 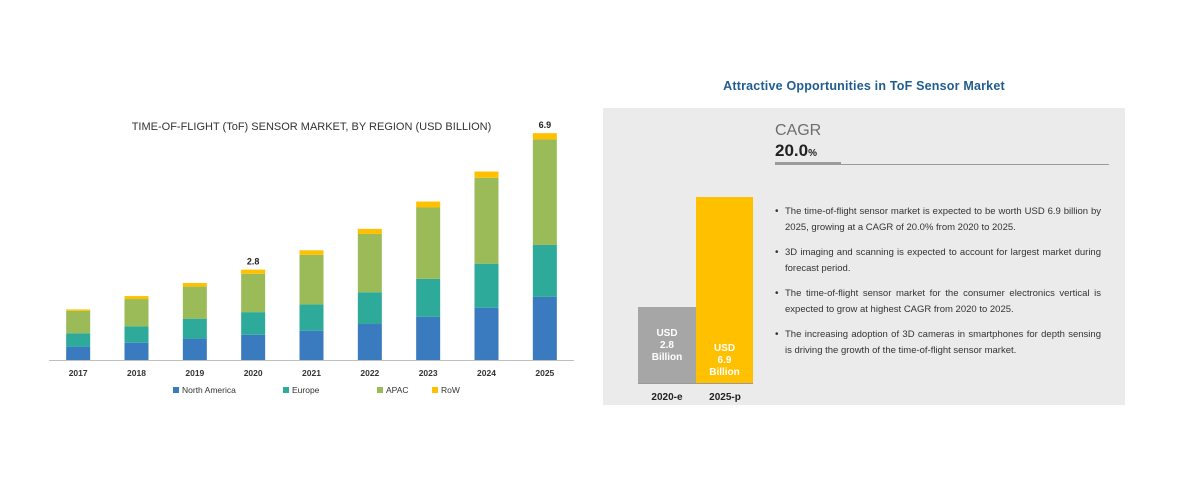 What do you see at coordinates (311, 317) in the screenshot?
I see `bar-segment-europe-2021` at bounding box center [311, 317].